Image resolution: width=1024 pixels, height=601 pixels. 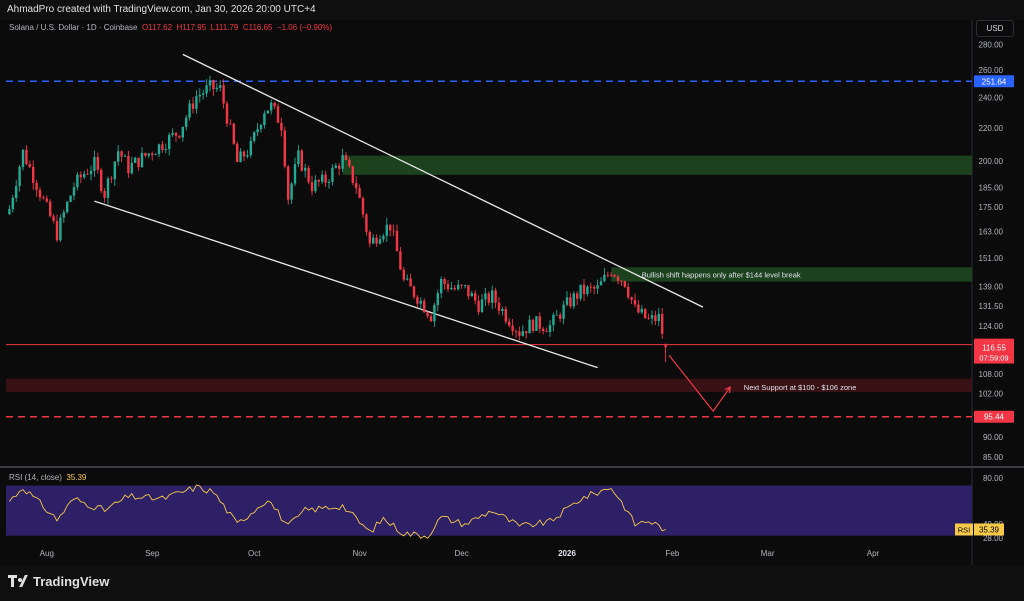 What do you see at coordinates (994, 81) in the screenshot?
I see `price-label-251.64: 251.64` at bounding box center [994, 81].